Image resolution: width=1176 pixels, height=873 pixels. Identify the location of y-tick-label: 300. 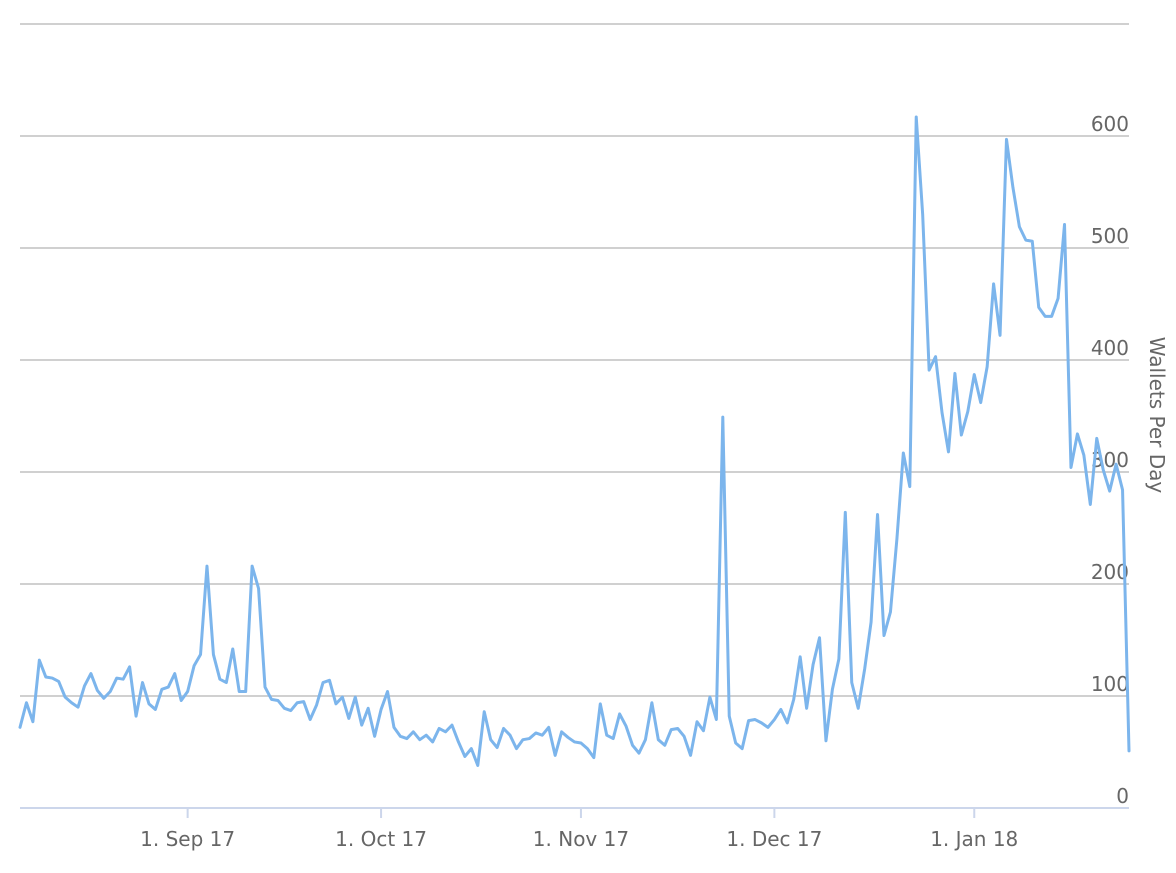
(1110, 460).